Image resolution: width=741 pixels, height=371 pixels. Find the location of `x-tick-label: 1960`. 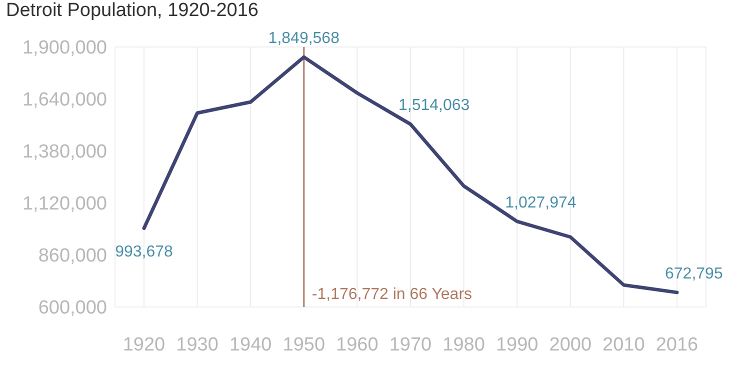

x-tick-label: 1960 is located at coordinates (357, 345).